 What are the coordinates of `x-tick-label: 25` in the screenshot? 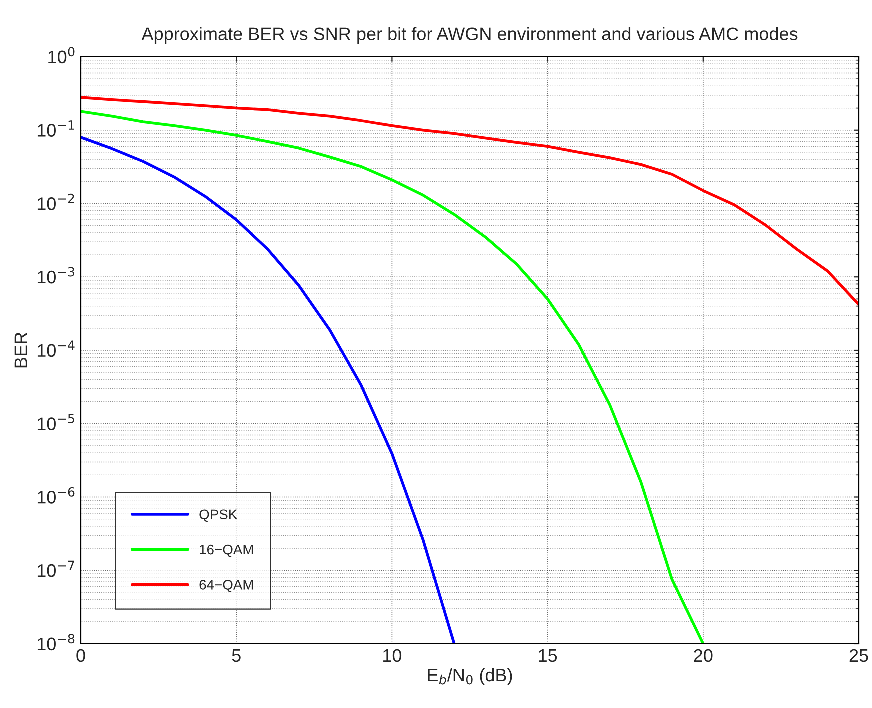 It's located at (859, 655).